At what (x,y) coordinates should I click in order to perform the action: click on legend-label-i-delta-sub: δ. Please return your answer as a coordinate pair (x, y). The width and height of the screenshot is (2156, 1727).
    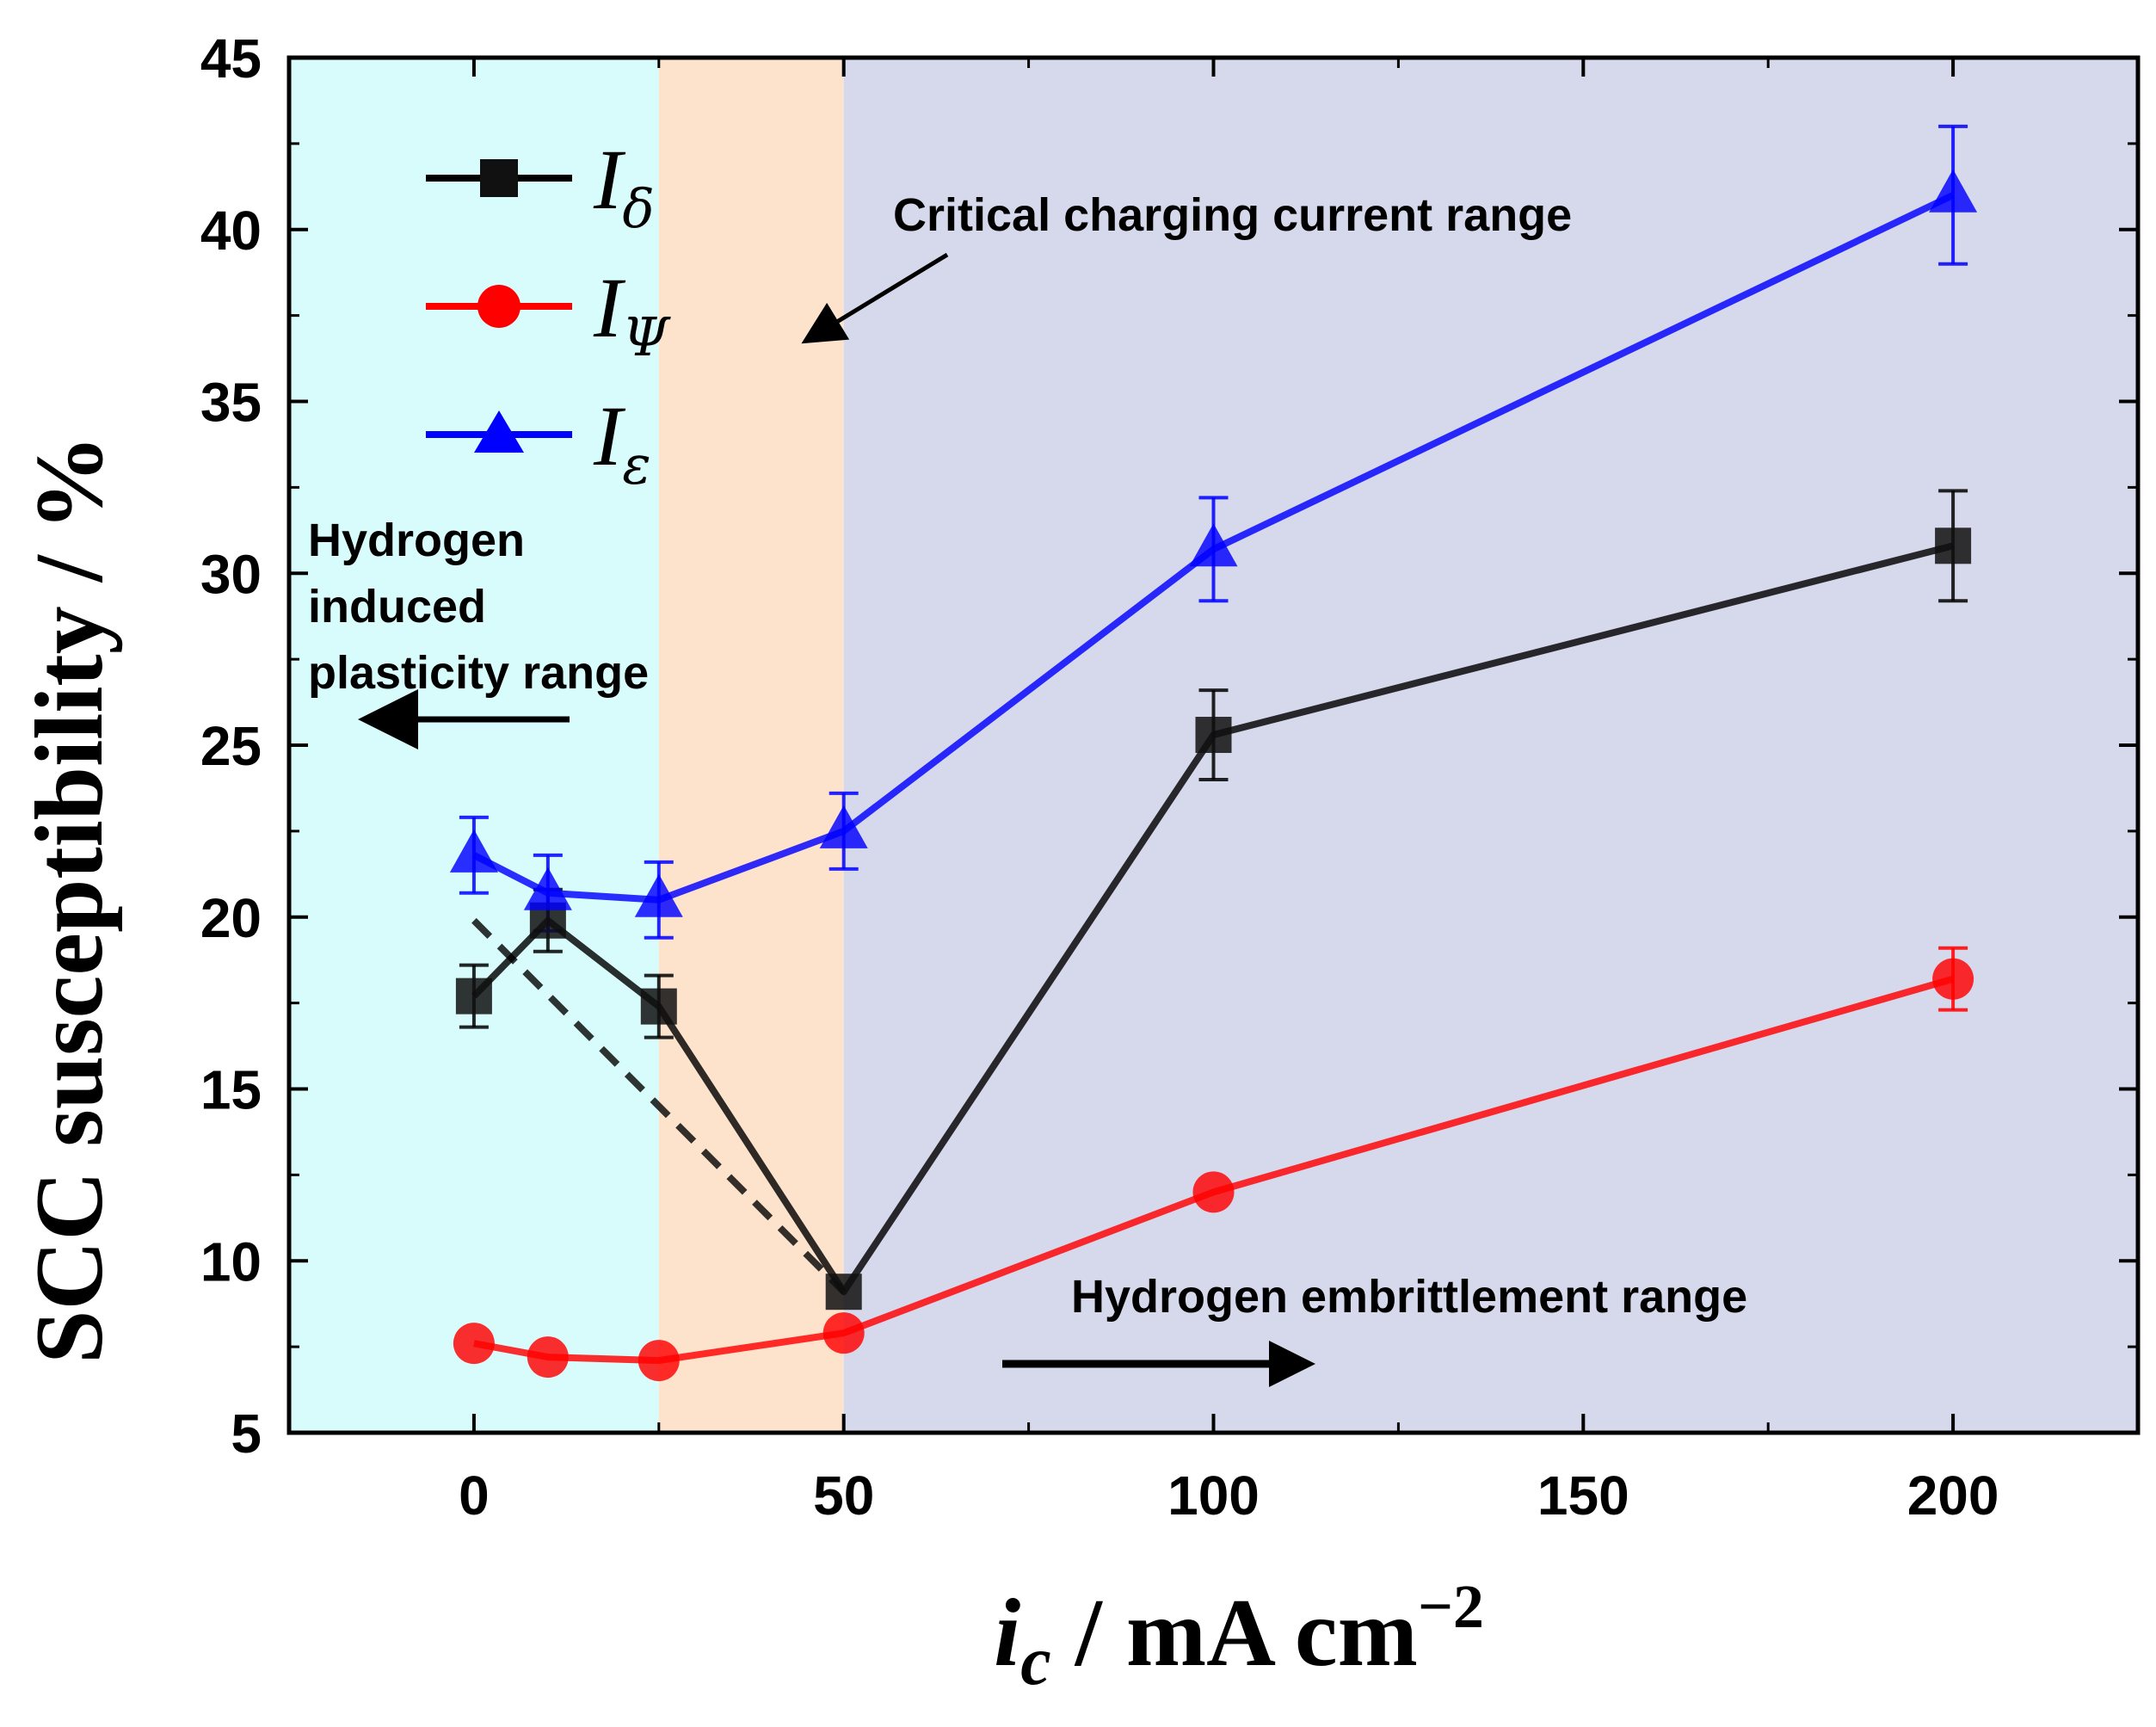
    Looking at the image, I should click on (638, 209).